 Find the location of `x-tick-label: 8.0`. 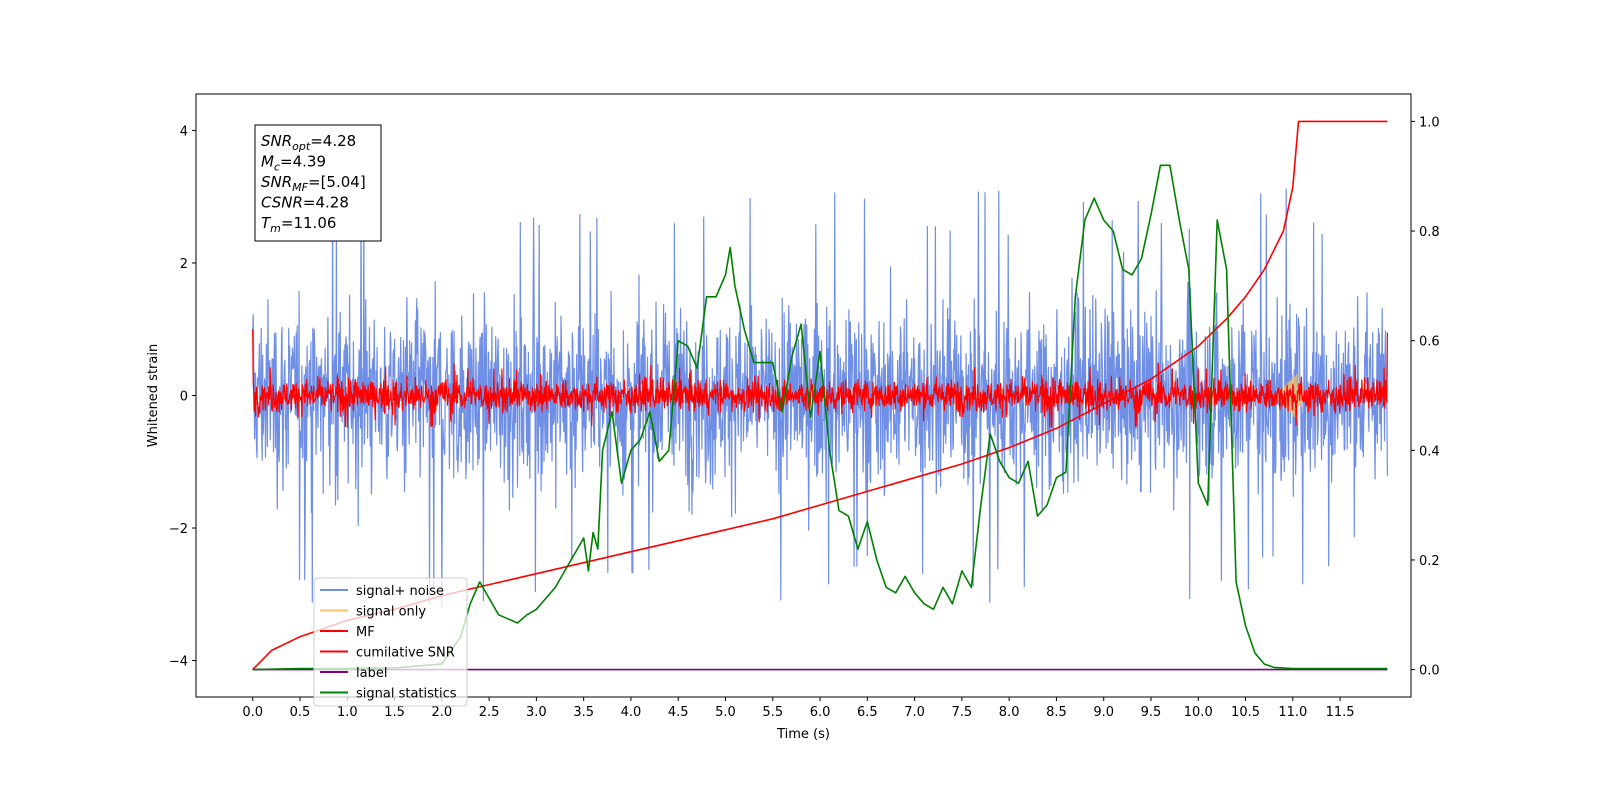

x-tick-label: 8.0 is located at coordinates (1009, 712).